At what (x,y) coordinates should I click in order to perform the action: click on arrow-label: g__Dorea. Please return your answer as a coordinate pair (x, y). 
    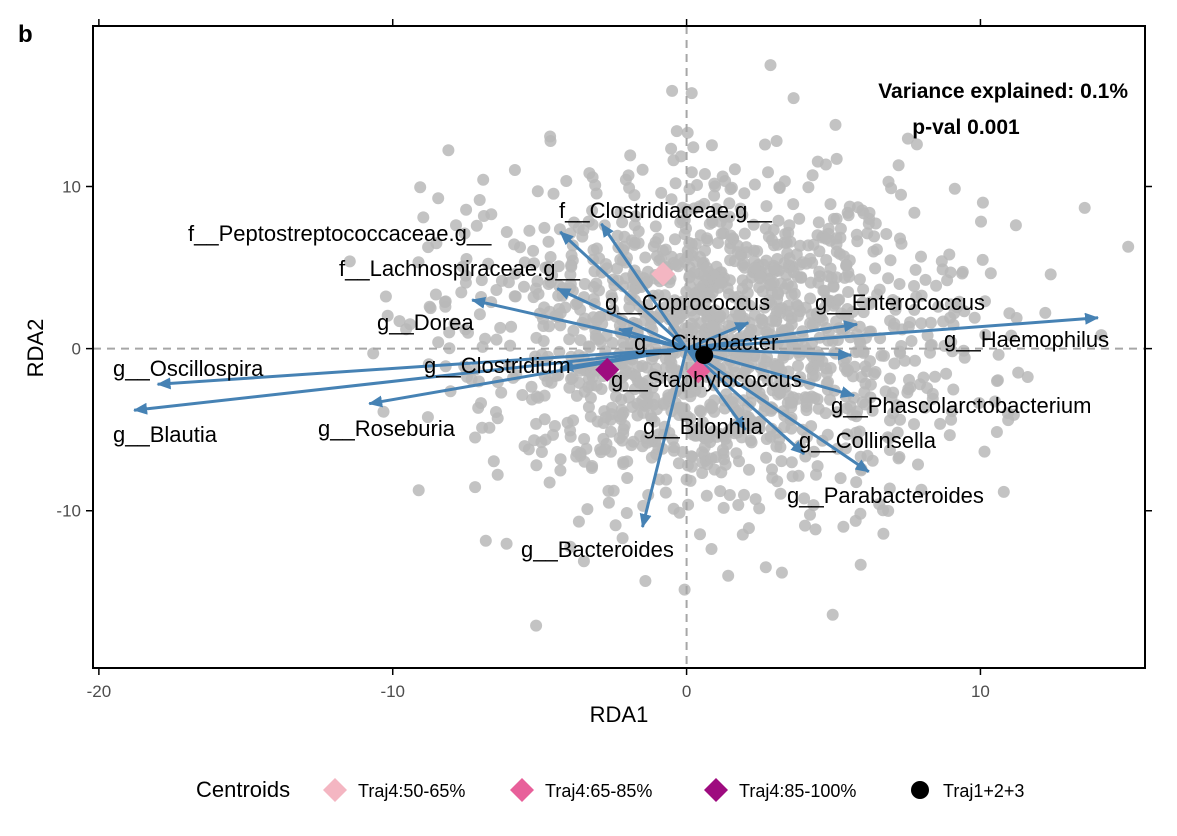
    Looking at the image, I should click on (425, 322).